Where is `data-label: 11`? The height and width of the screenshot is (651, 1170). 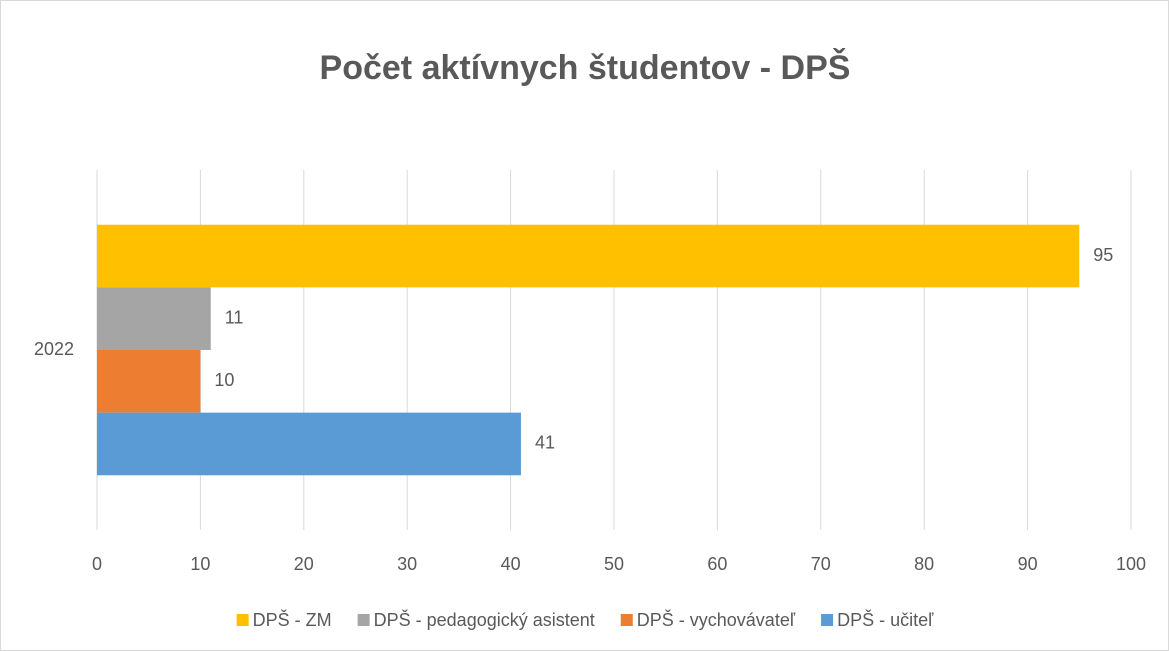 data-label: 11 is located at coordinates (234, 317).